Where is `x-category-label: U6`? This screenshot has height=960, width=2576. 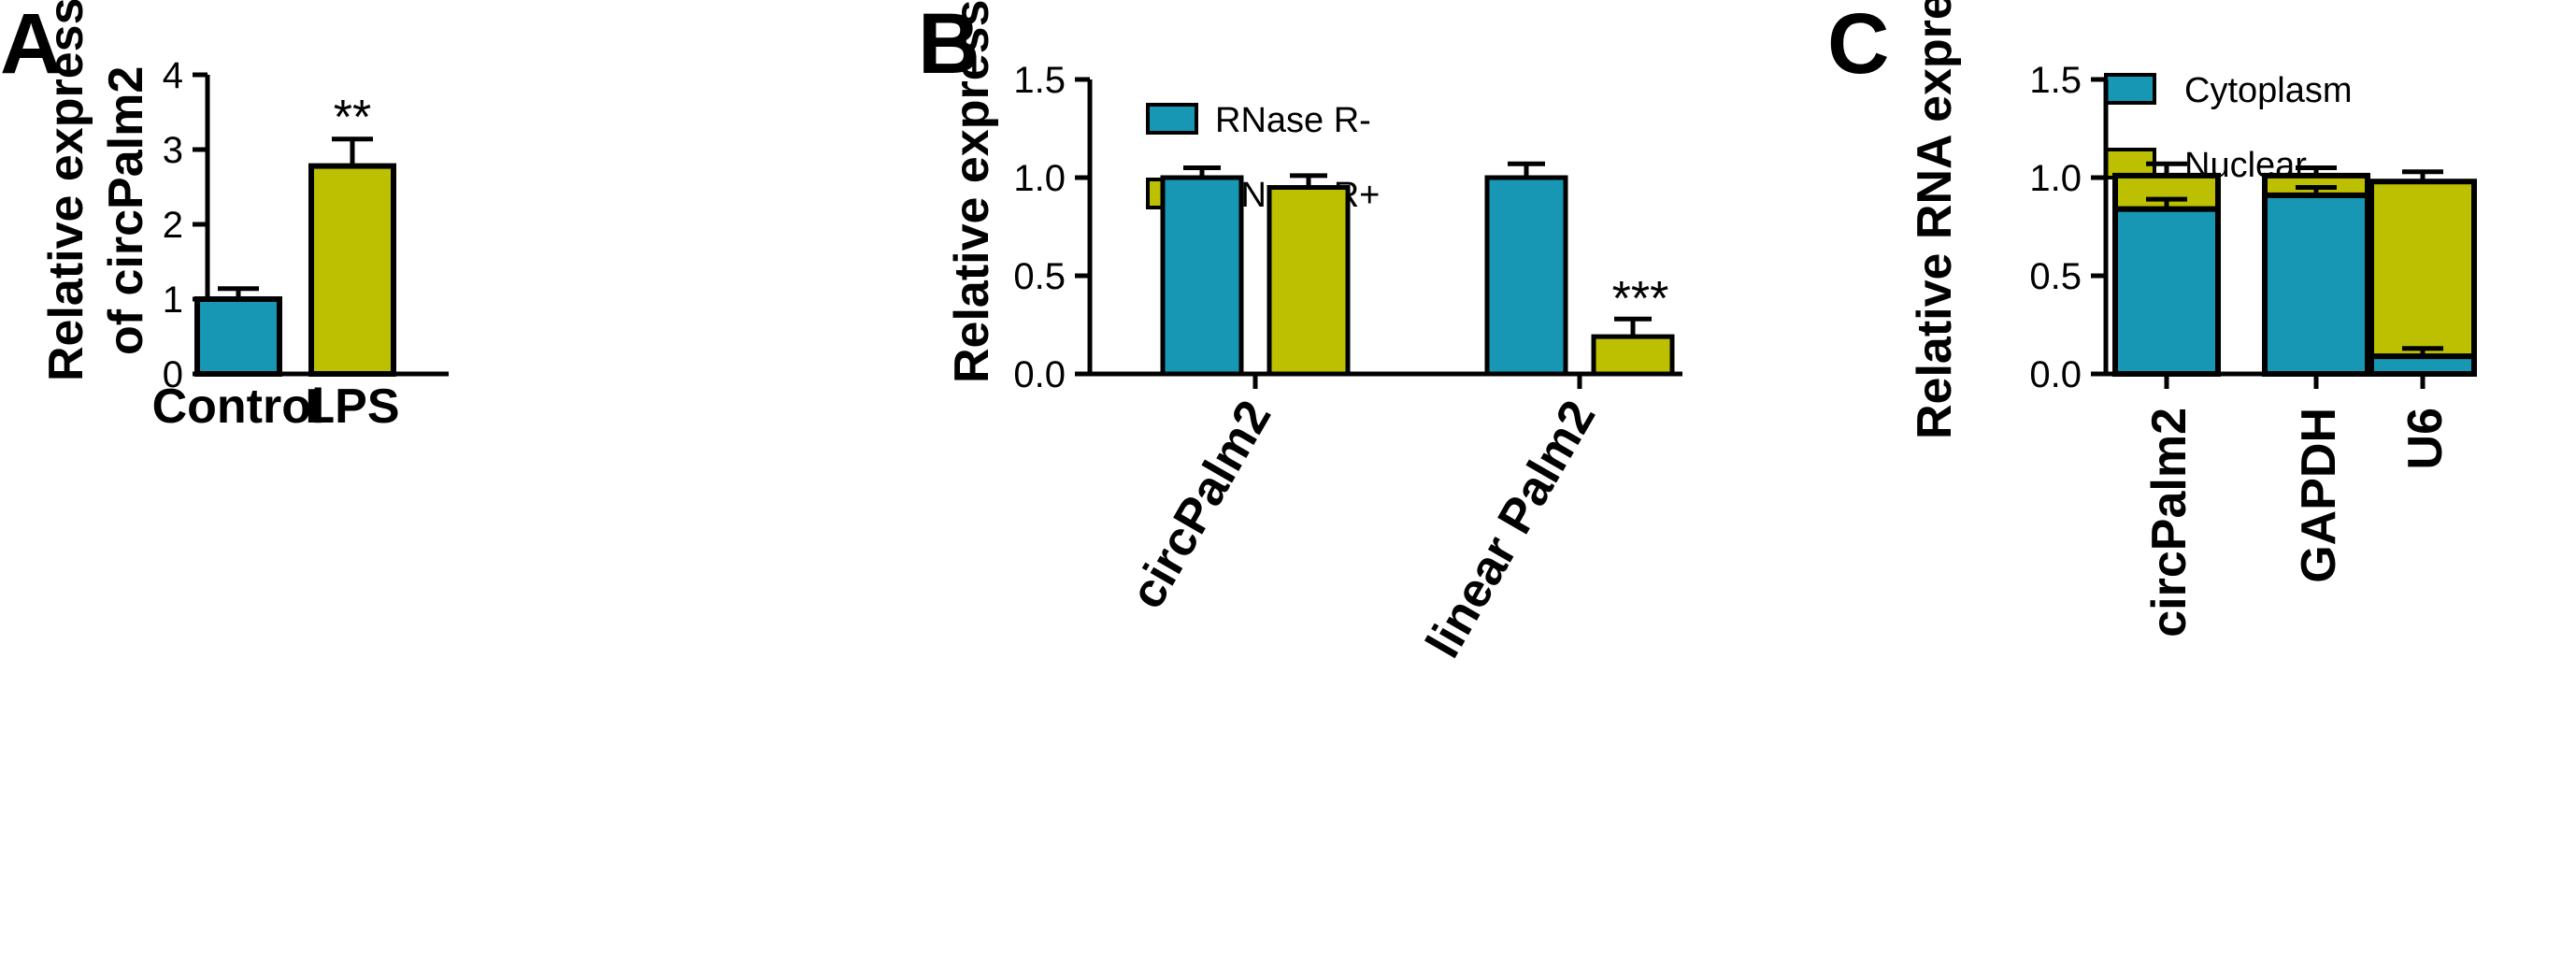
x-category-label: U6 is located at coordinates (2425, 439).